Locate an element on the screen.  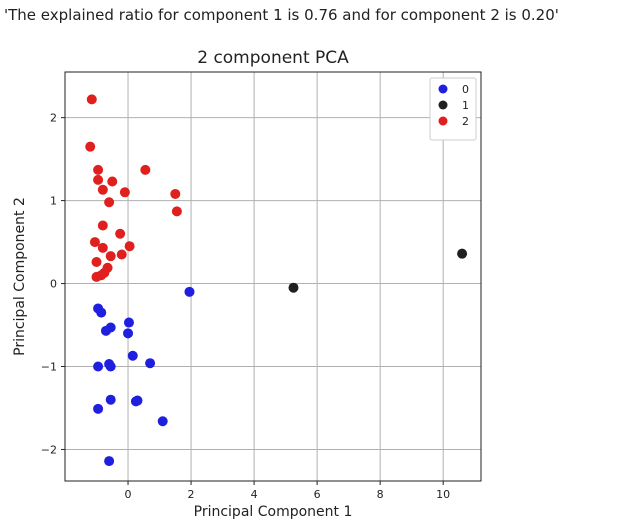
y-axis-ticks: −2 −1 0 1 2 is located at coordinates (53, 284).